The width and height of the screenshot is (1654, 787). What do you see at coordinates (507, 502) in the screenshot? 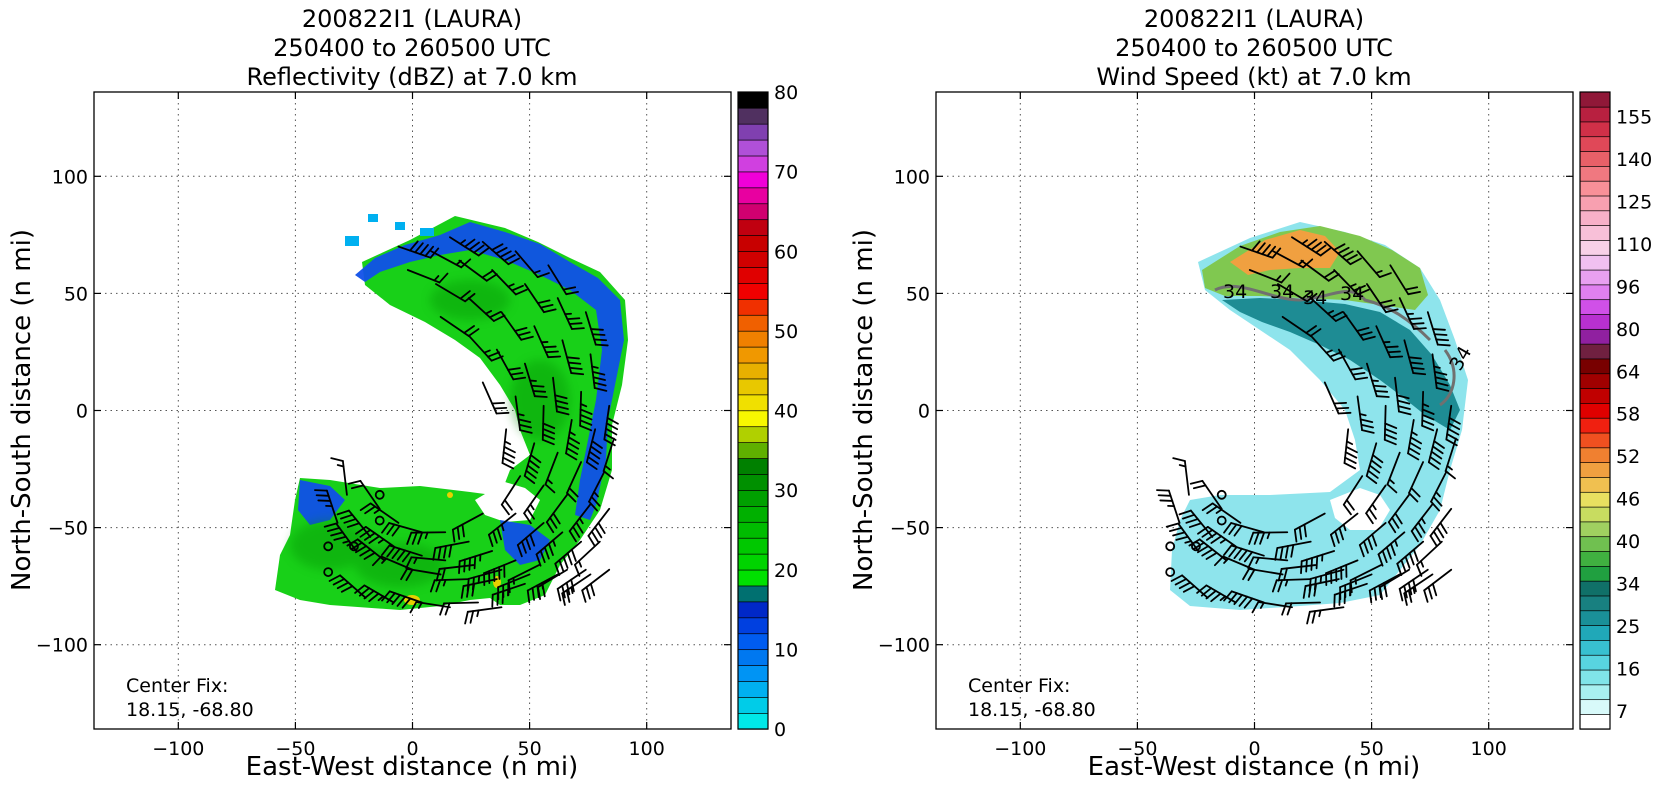
I see `echo-gap` at bounding box center [507, 502].